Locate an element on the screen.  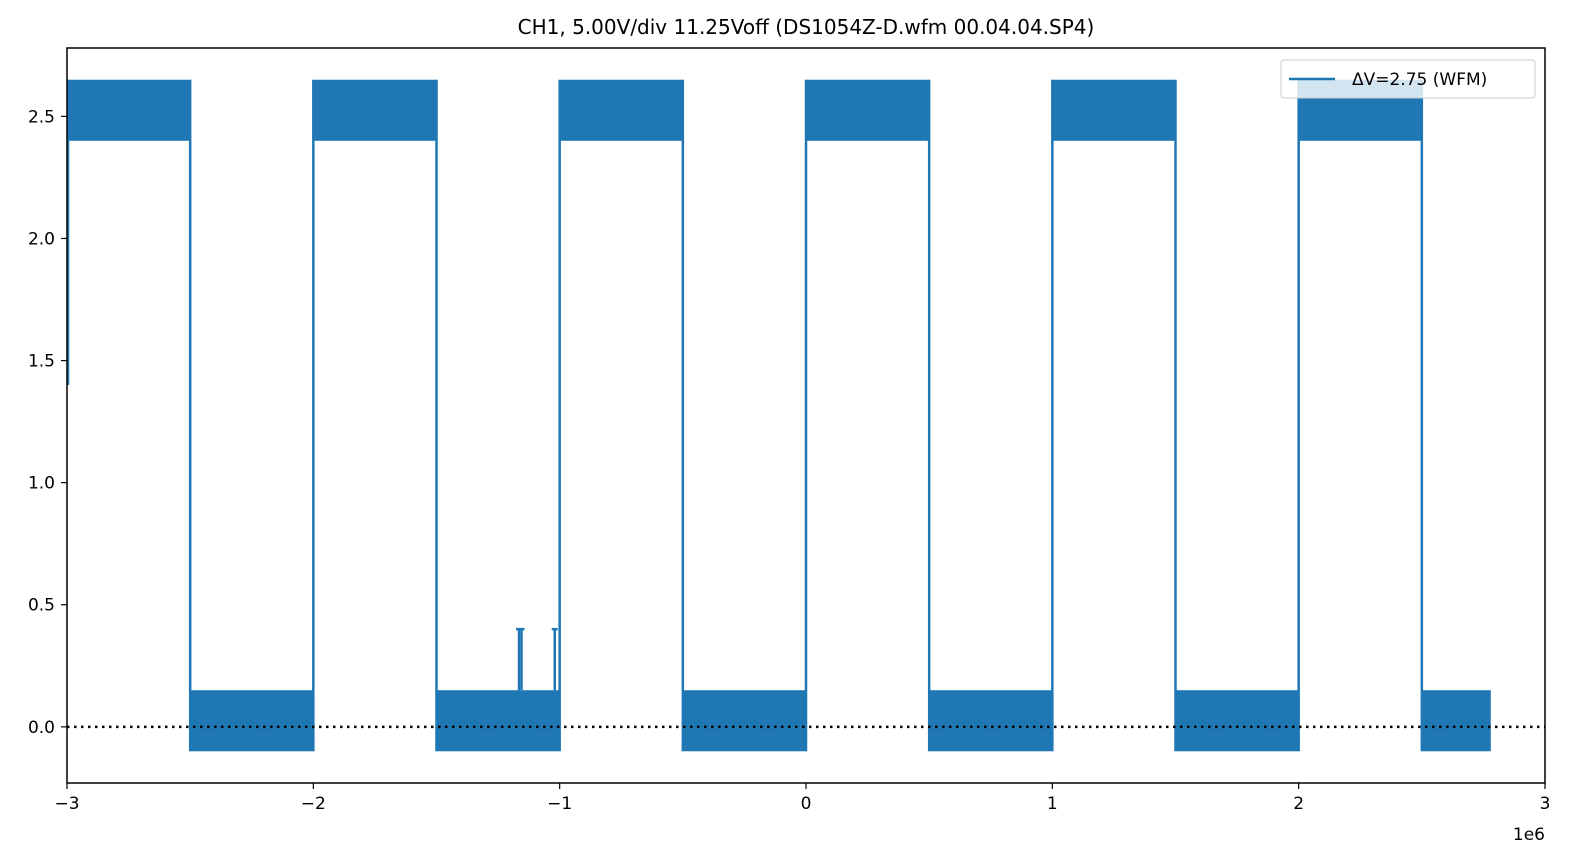
y-tick-label: 2.5 is located at coordinates (41, 117).